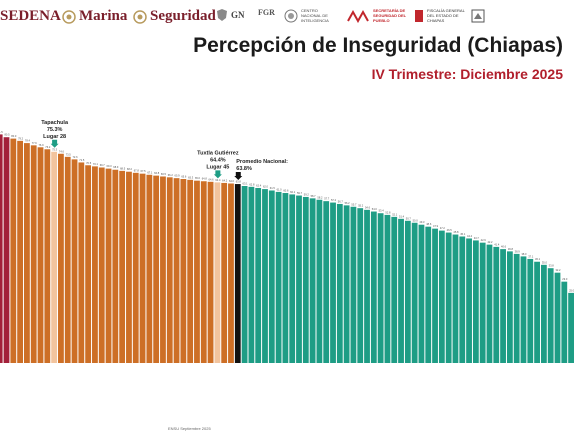 The image size is (575, 442). I want to click on fgr-logo: FGR, so click(266, 12).